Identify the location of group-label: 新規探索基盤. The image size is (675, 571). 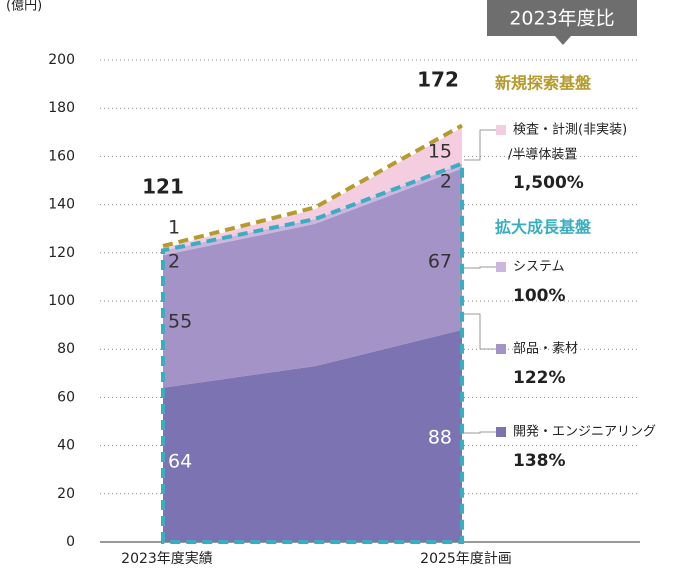
(543, 83).